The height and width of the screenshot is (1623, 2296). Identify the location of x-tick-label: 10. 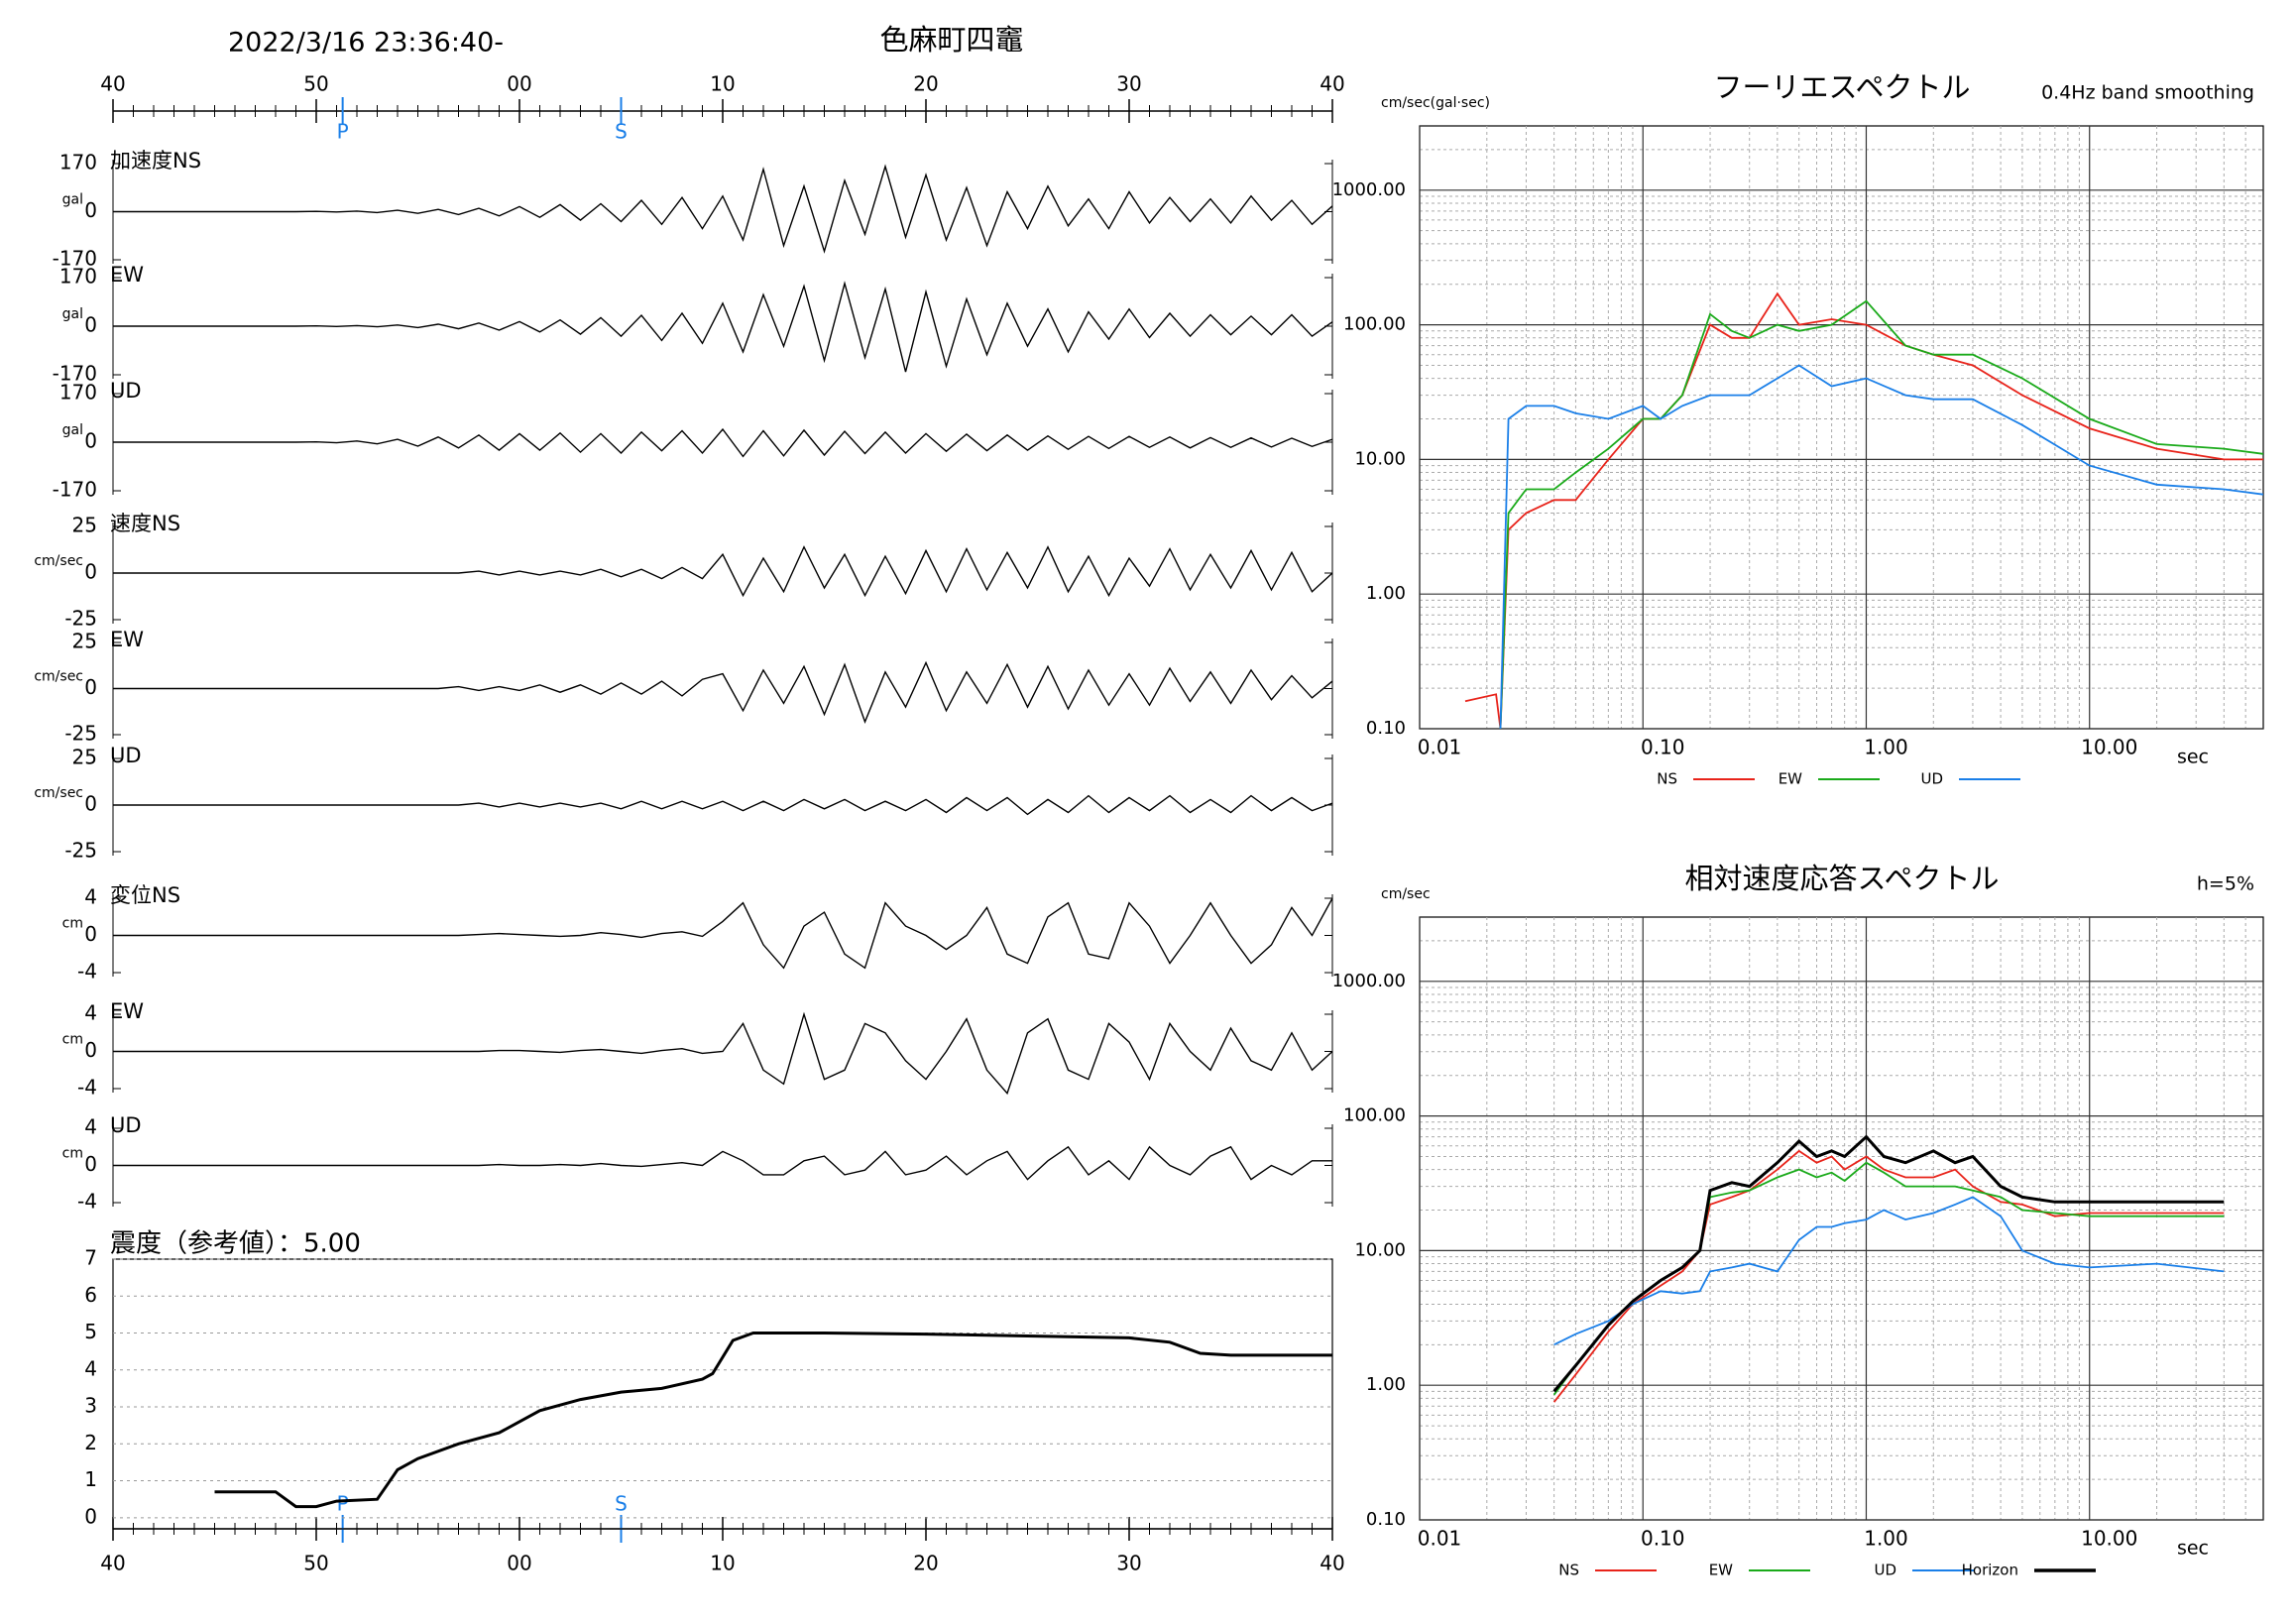
(722, 84).